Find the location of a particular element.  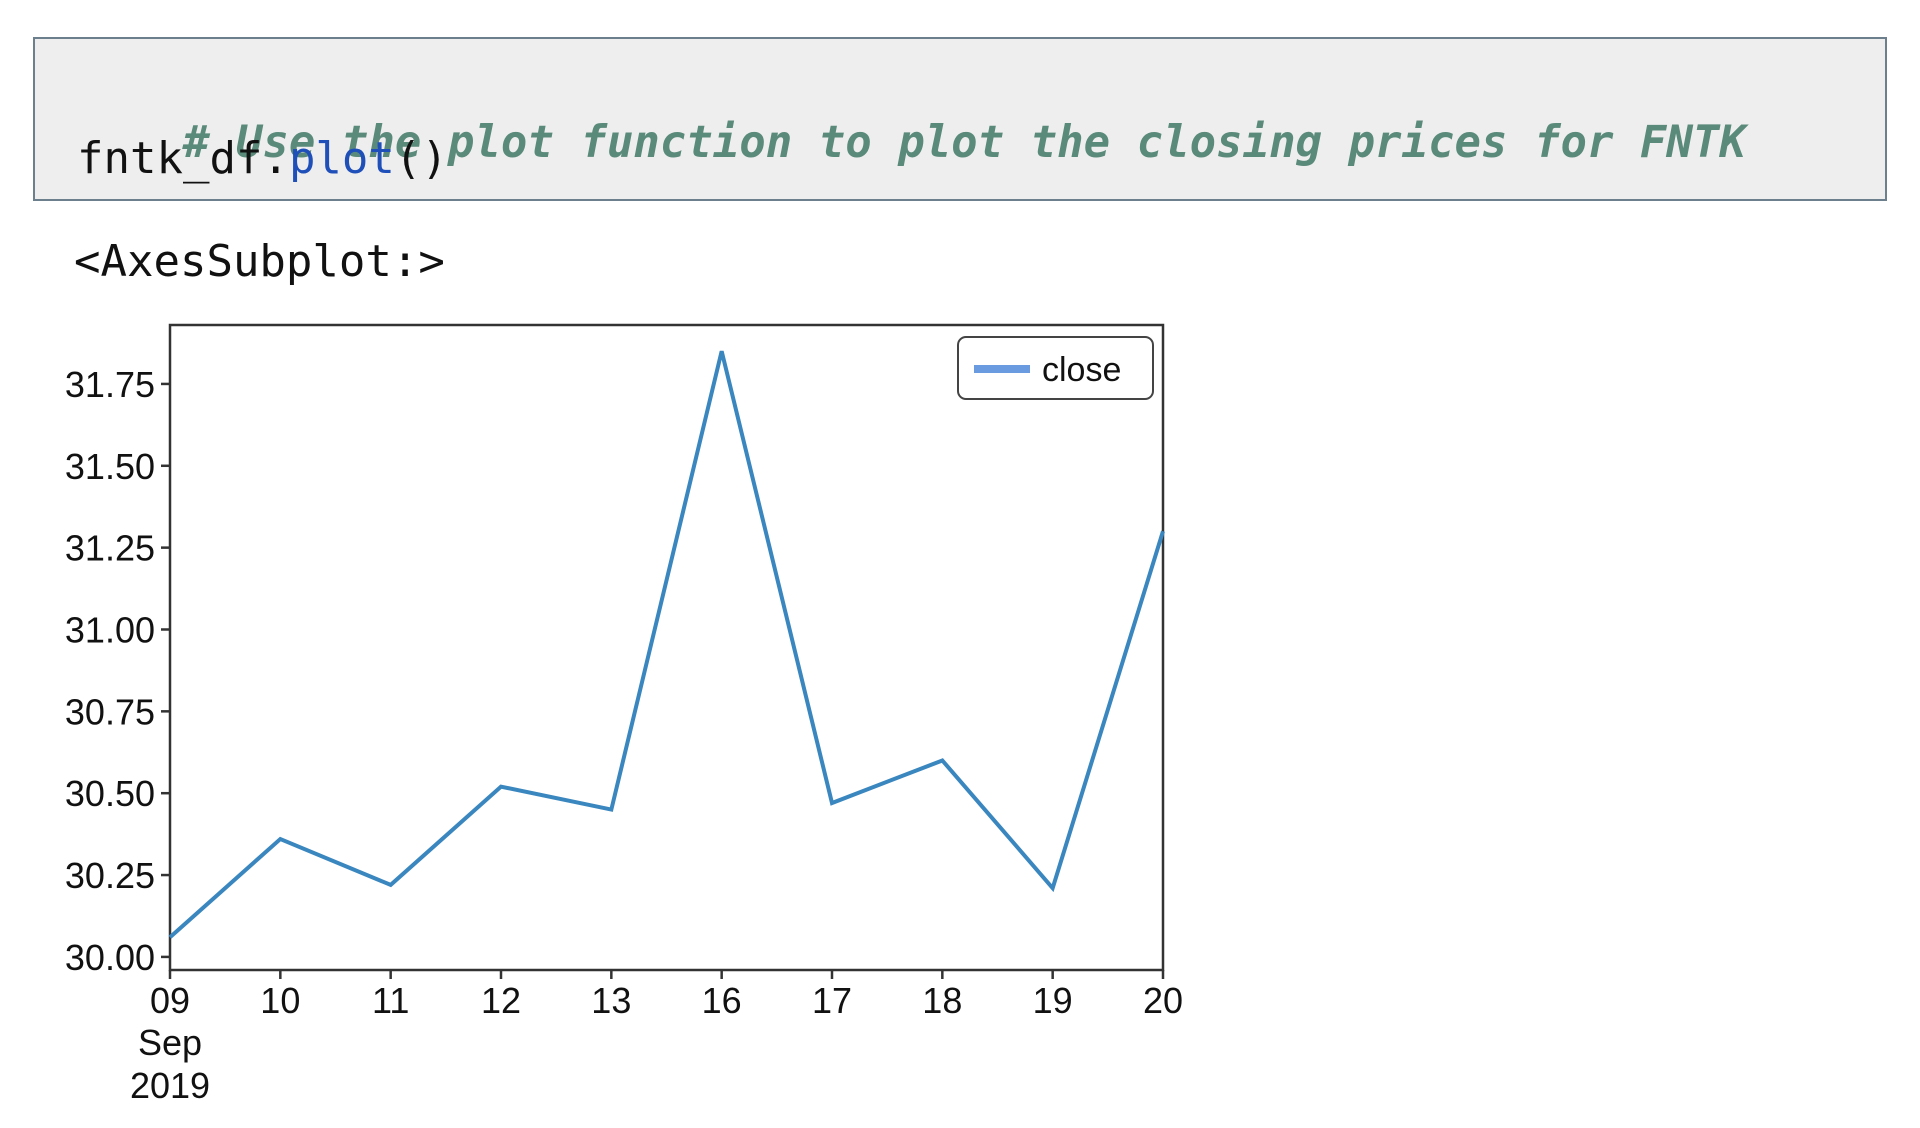

y-tick-label: 31.00 is located at coordinates (110, 629).